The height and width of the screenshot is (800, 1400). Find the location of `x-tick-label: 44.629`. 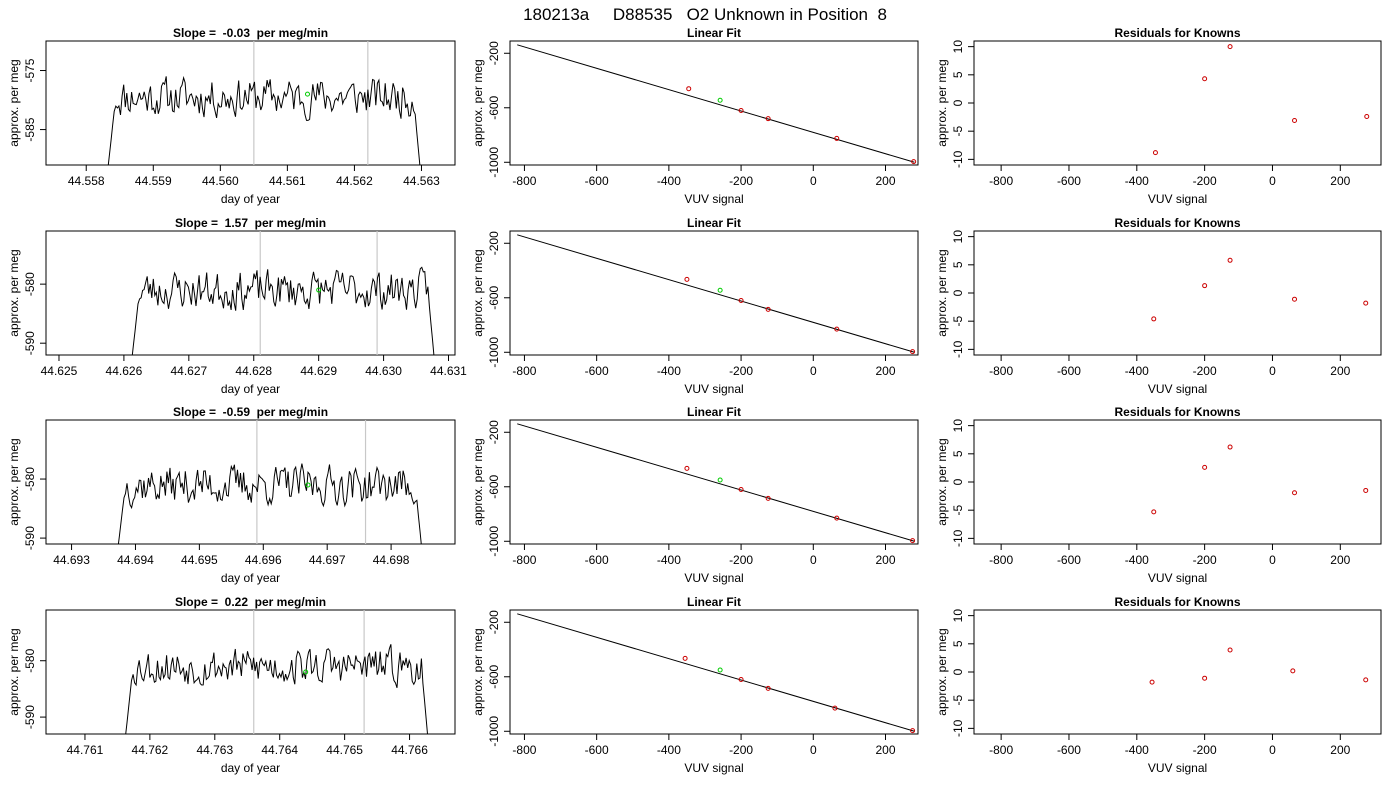

x-tick-label: 44.629 is located at coordinates (318, 371).